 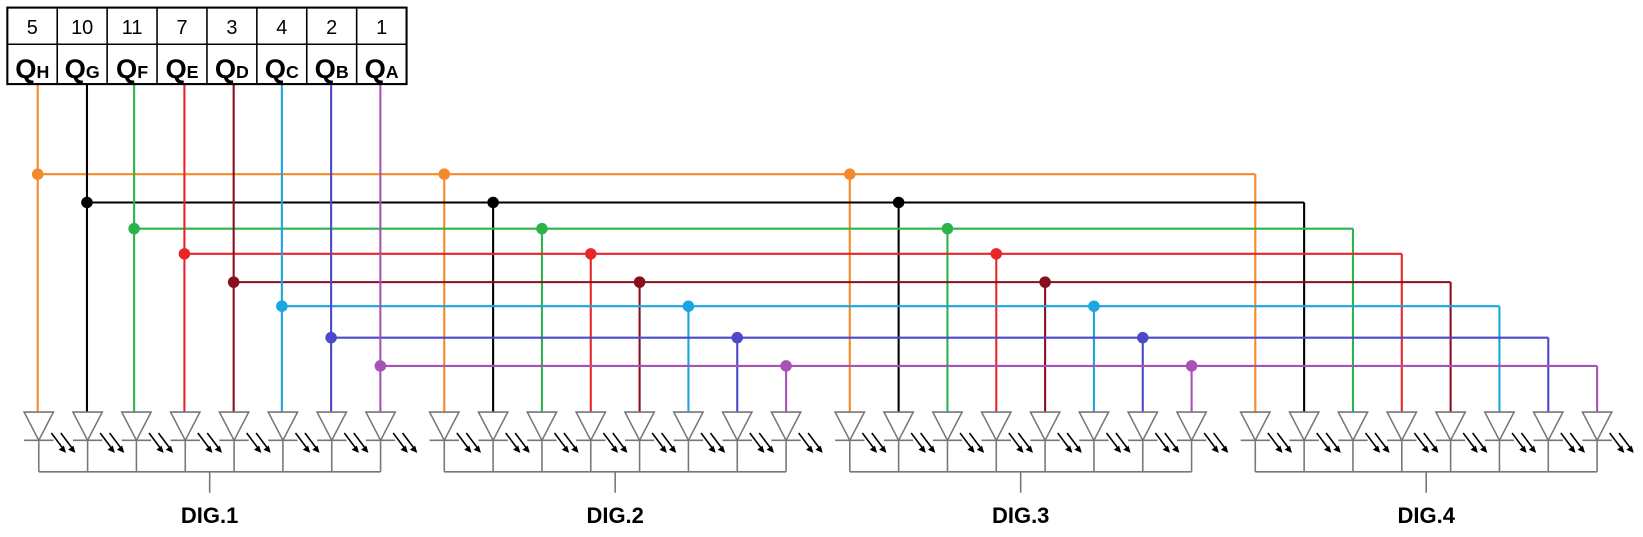 What do you see at coordinates (342, 72) in the screenshot?
I see `output-subscript: B` at bounding box center [342, 72].